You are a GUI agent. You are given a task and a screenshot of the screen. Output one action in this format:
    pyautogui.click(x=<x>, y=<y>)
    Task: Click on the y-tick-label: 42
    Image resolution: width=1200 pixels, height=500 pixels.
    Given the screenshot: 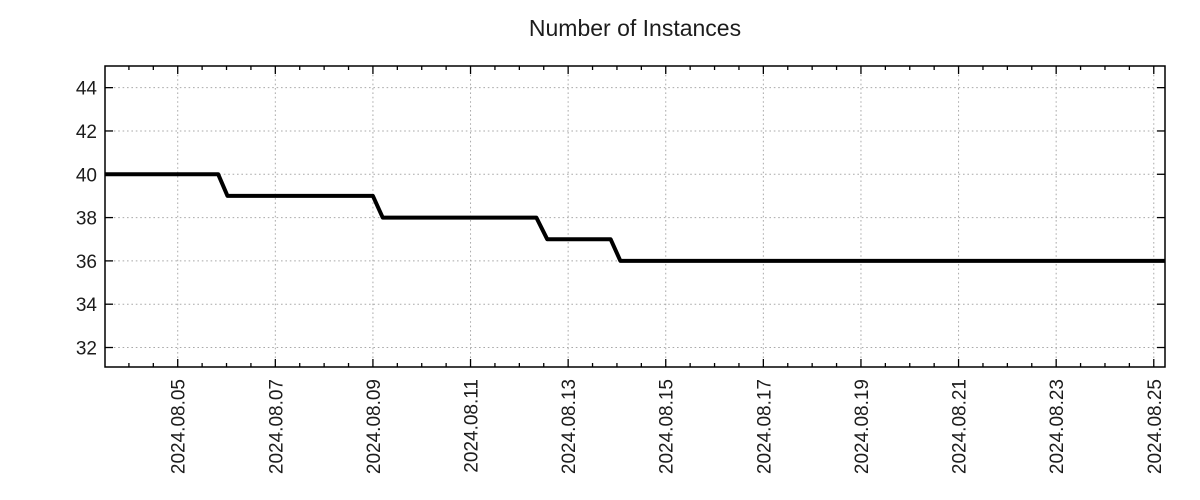 What is the action you would take?
    pyautogui.click(x=86, y=132)
    